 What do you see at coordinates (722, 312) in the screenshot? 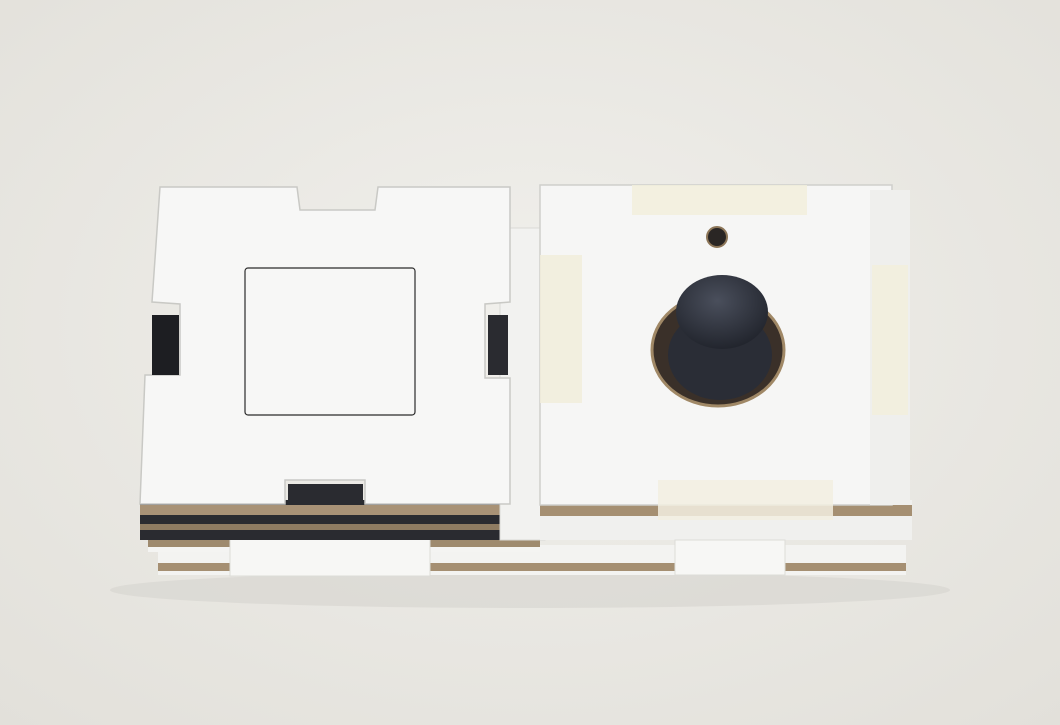
I see `joystick-knob` at bounding box center [722, 312].